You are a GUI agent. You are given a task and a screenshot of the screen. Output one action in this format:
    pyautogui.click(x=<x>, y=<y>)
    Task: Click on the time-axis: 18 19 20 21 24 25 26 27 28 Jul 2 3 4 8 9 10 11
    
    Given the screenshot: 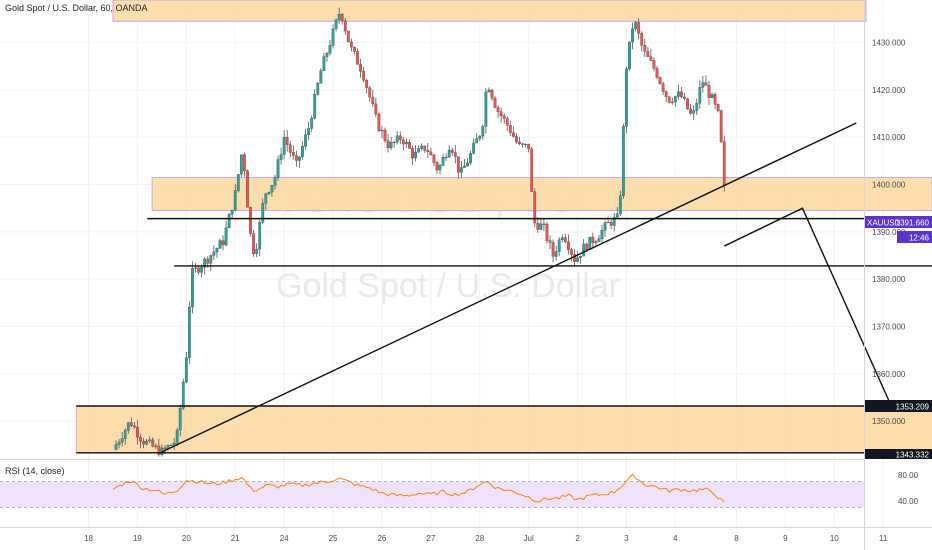 What is the action you would take?
    pyautogui.click(x=486, y=538)
    